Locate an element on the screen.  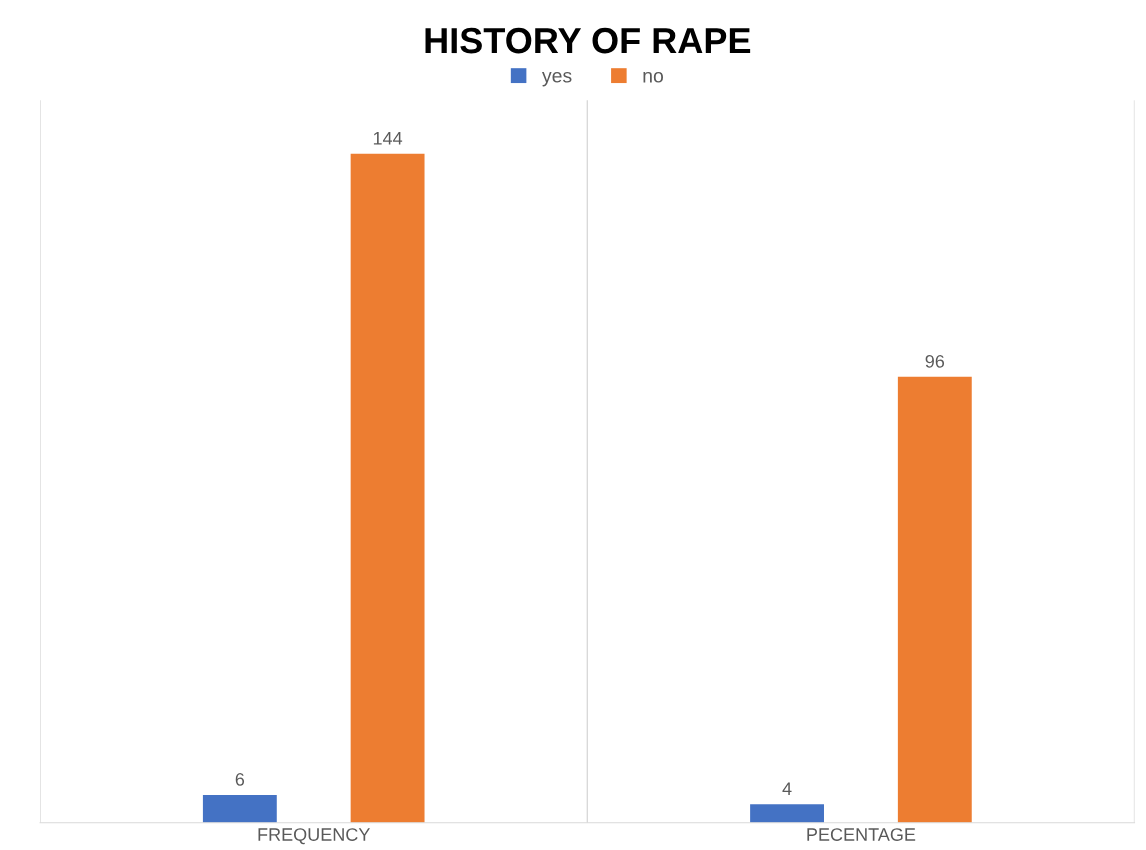
data-label: 144 is located at coordinates (388, 138).